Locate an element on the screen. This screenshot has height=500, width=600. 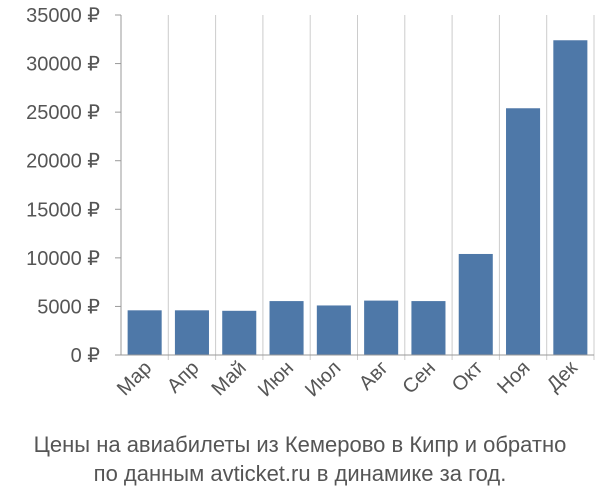
x-tick-label: Окт is located at coordinates (467, 376).